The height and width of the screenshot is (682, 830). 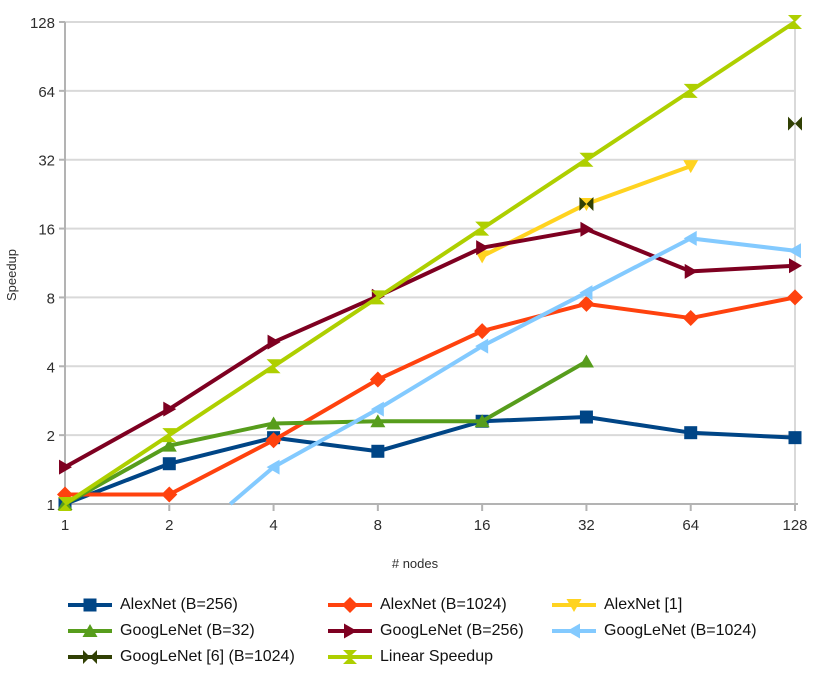 I want to click on y-tick-label: 128, so click(x=42, y=23).